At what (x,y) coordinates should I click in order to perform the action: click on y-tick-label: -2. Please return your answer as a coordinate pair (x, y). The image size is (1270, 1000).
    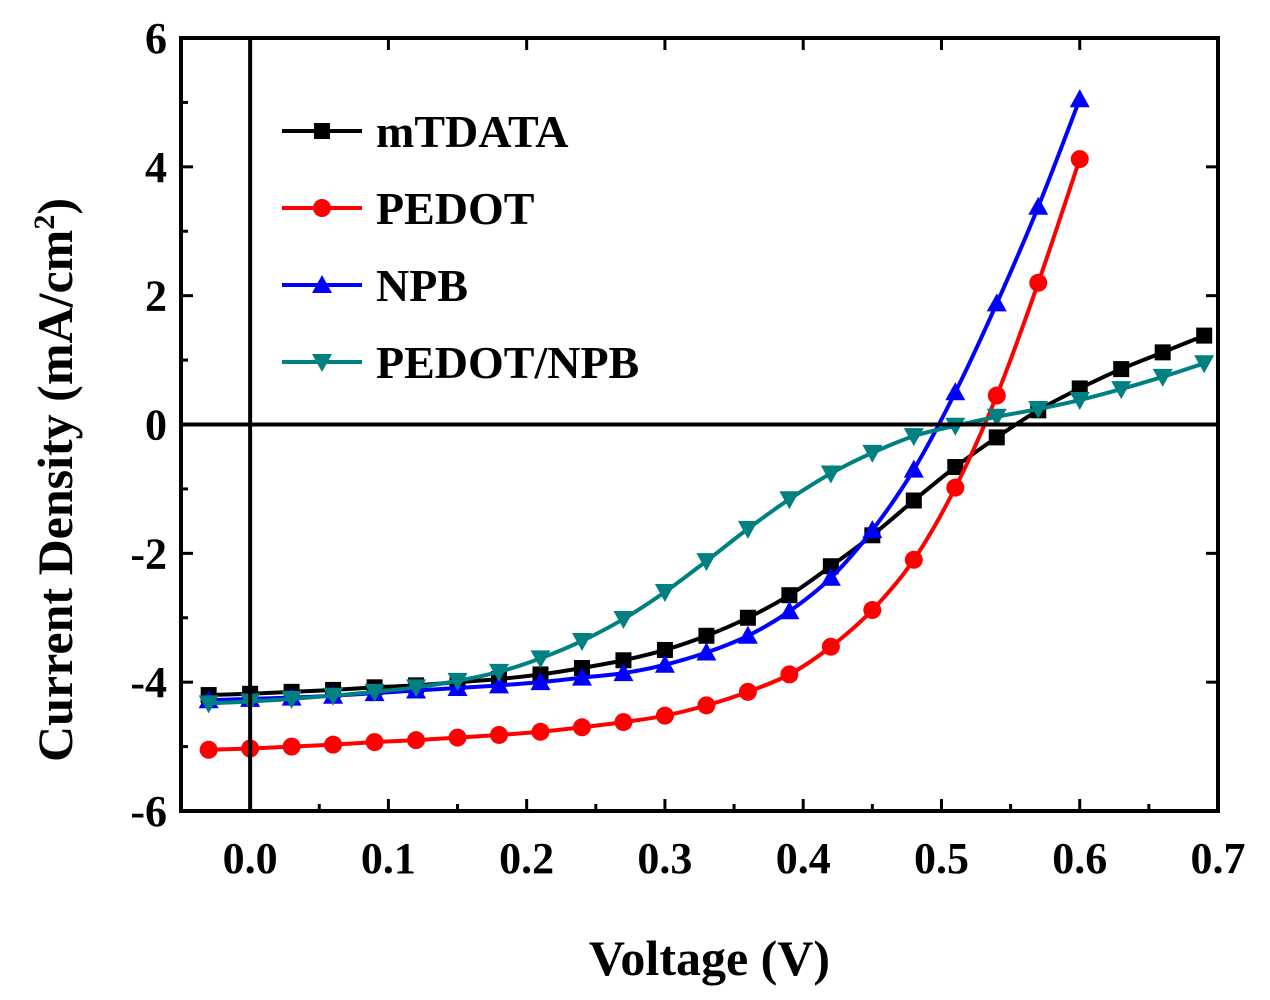
    Looking at the image, I should click on (148, 553).